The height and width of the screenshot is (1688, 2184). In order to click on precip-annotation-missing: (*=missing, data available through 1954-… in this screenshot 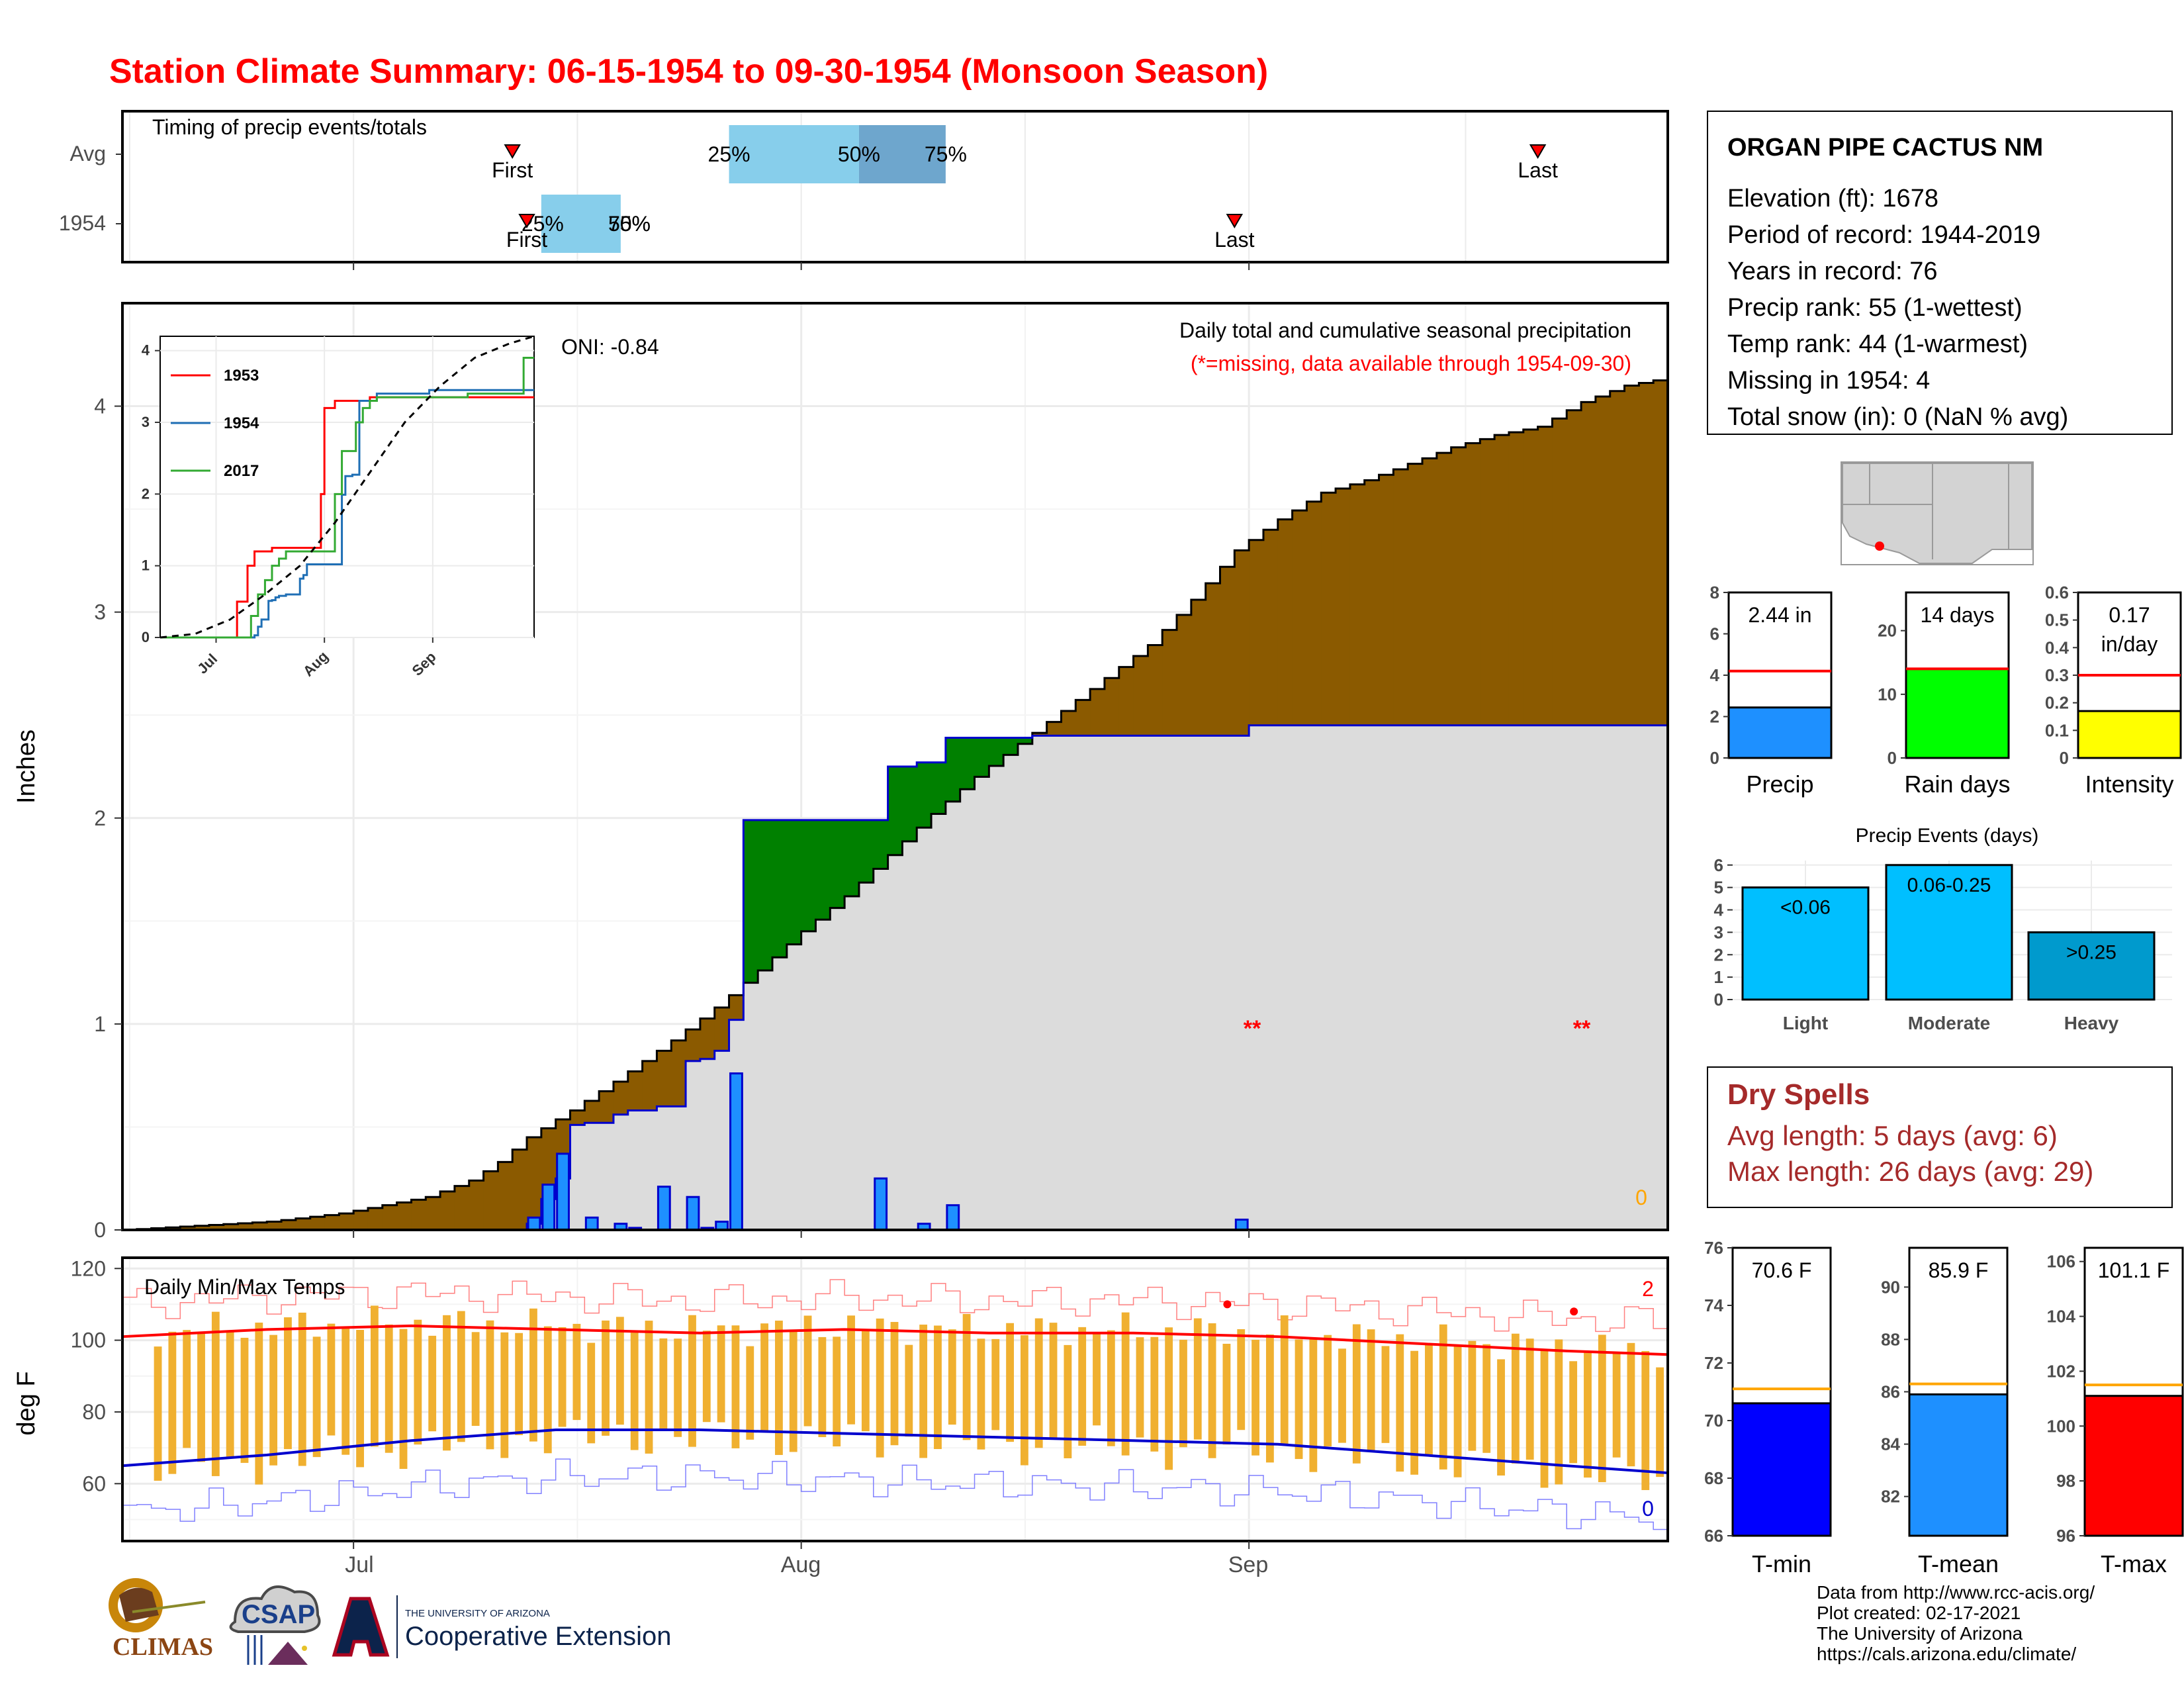, I will do `click(1411, 363)`.